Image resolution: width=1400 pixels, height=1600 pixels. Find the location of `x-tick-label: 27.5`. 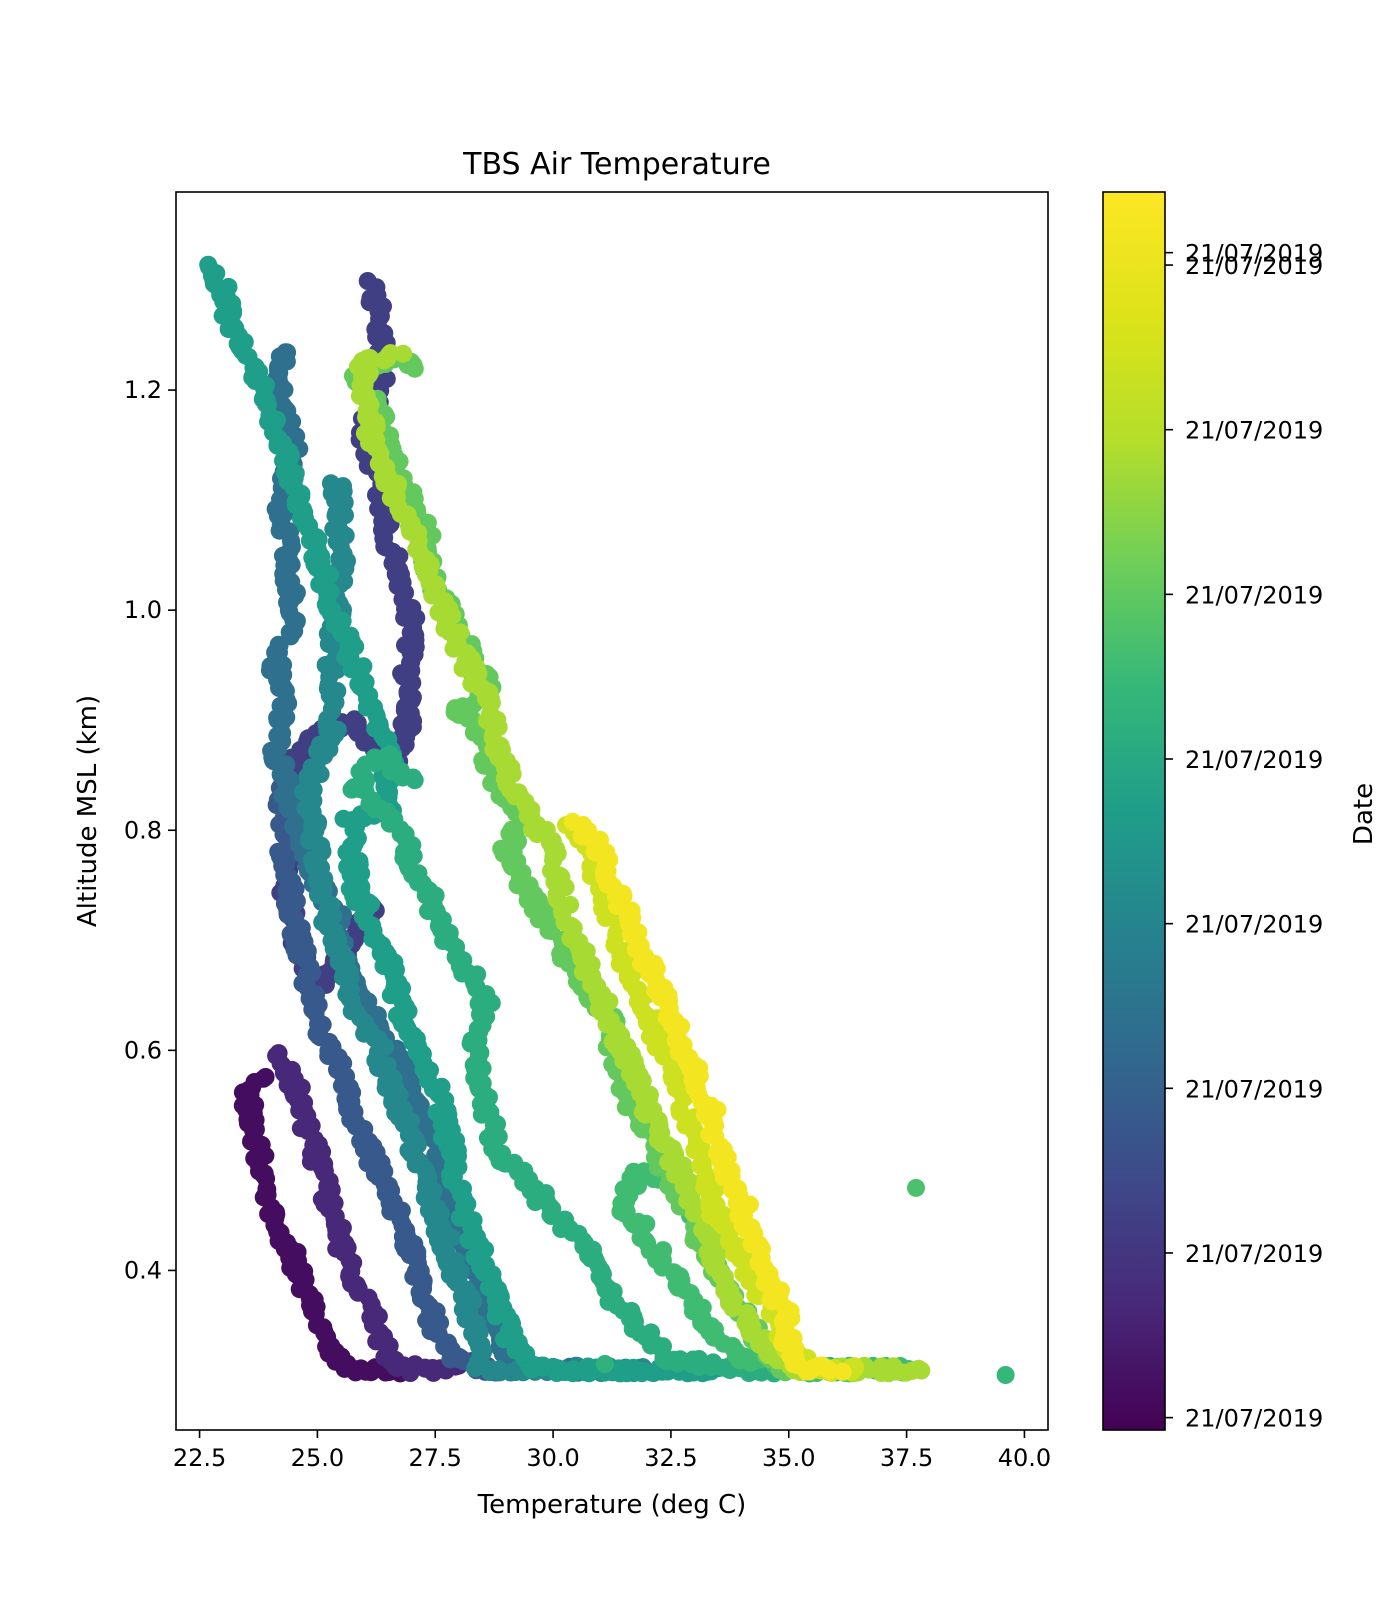

x-tick-label: 27.5 is located at coordinates (435, 1458).